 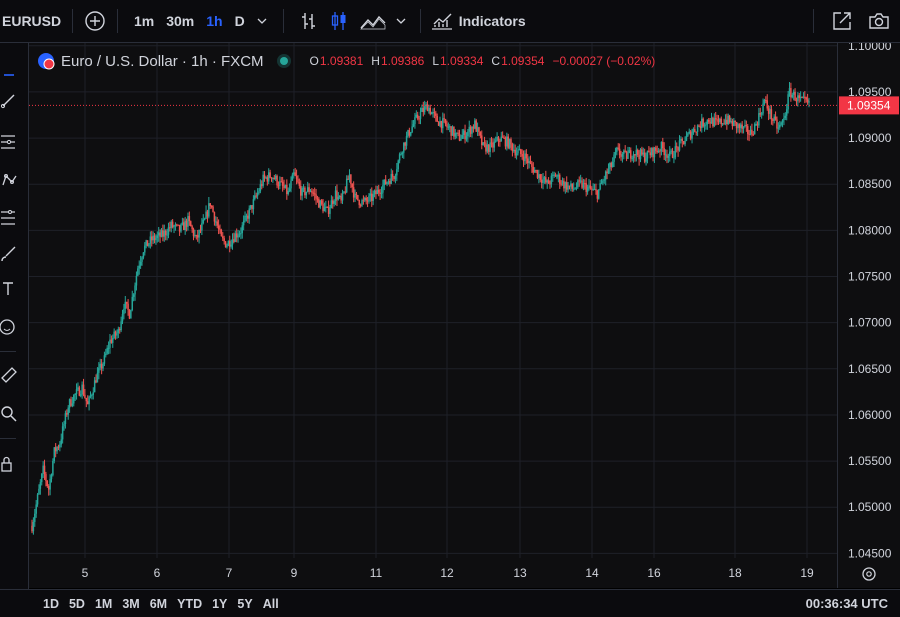 I want to click on cursor-icon, so click(x=9, y=70).